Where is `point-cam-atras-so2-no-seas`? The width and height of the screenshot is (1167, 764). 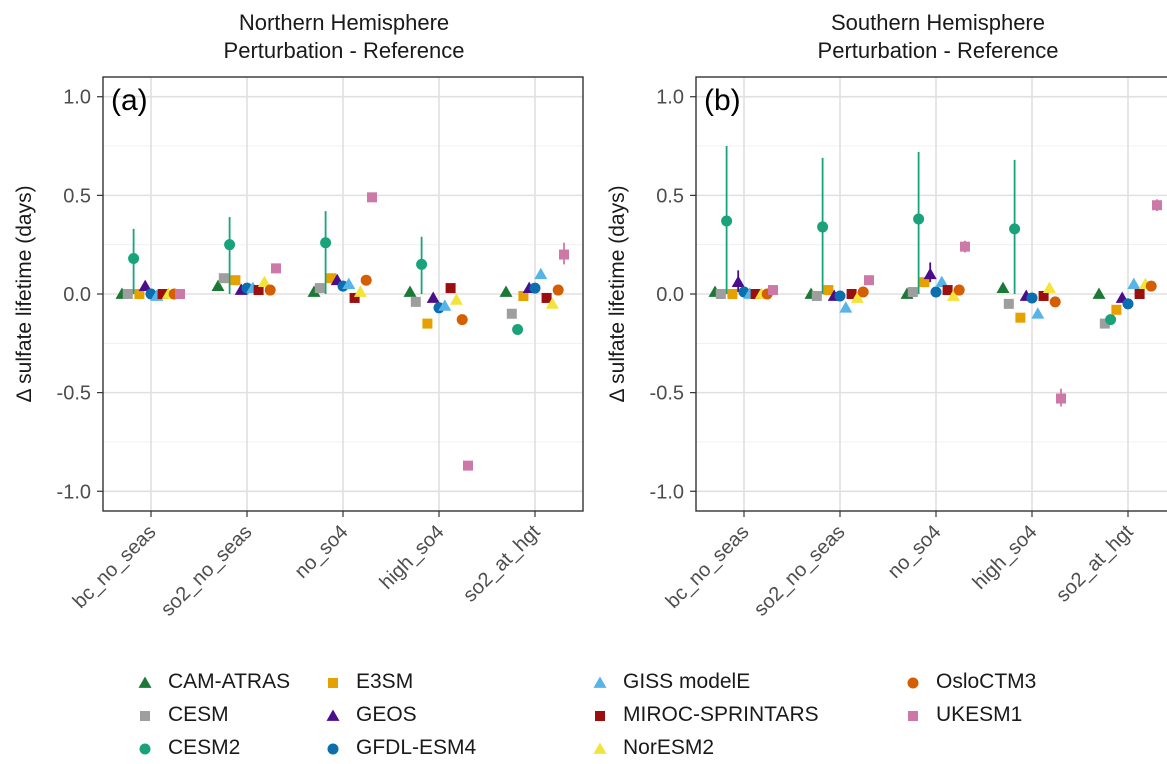 point-cam-atras-so2-no-seas is located at coordinates (218, 285).